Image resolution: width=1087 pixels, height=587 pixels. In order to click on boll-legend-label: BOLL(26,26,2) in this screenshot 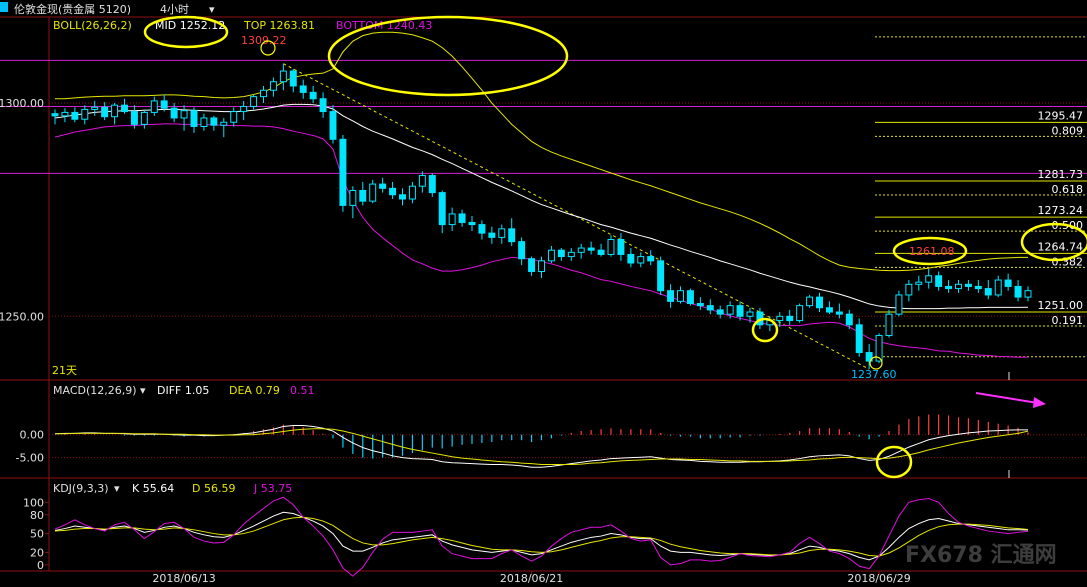, I will do `click(92, 25)`.